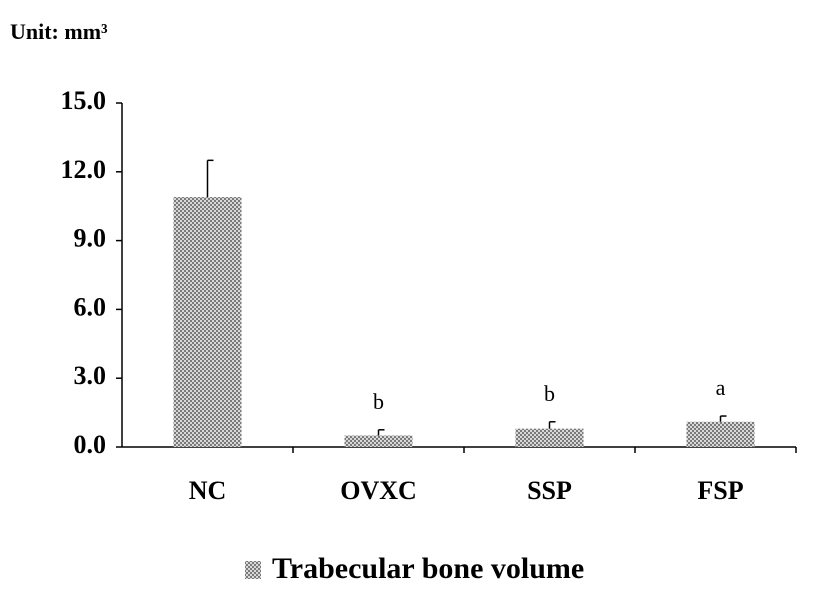 The height and width of the screenshot is (596, 827). Describe the element at coordinates (84, 169) in the screenshot. I see `y-tick-label: 12.0` at that location.